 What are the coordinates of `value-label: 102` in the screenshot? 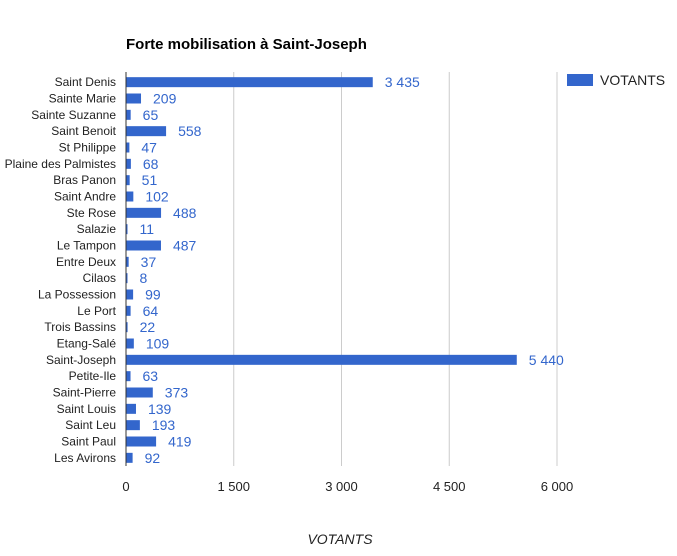 It's located at (157, 197).